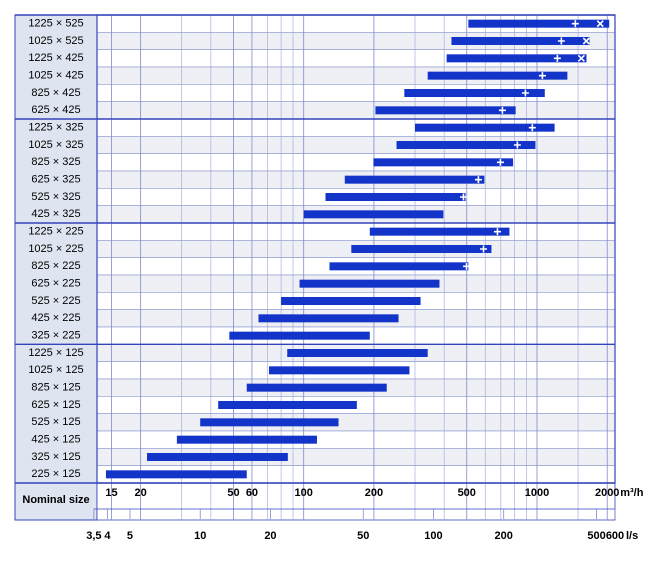 This screenshot has height=579, width=660. I want to click on x2-tick-label: 10, so click(200, 536).